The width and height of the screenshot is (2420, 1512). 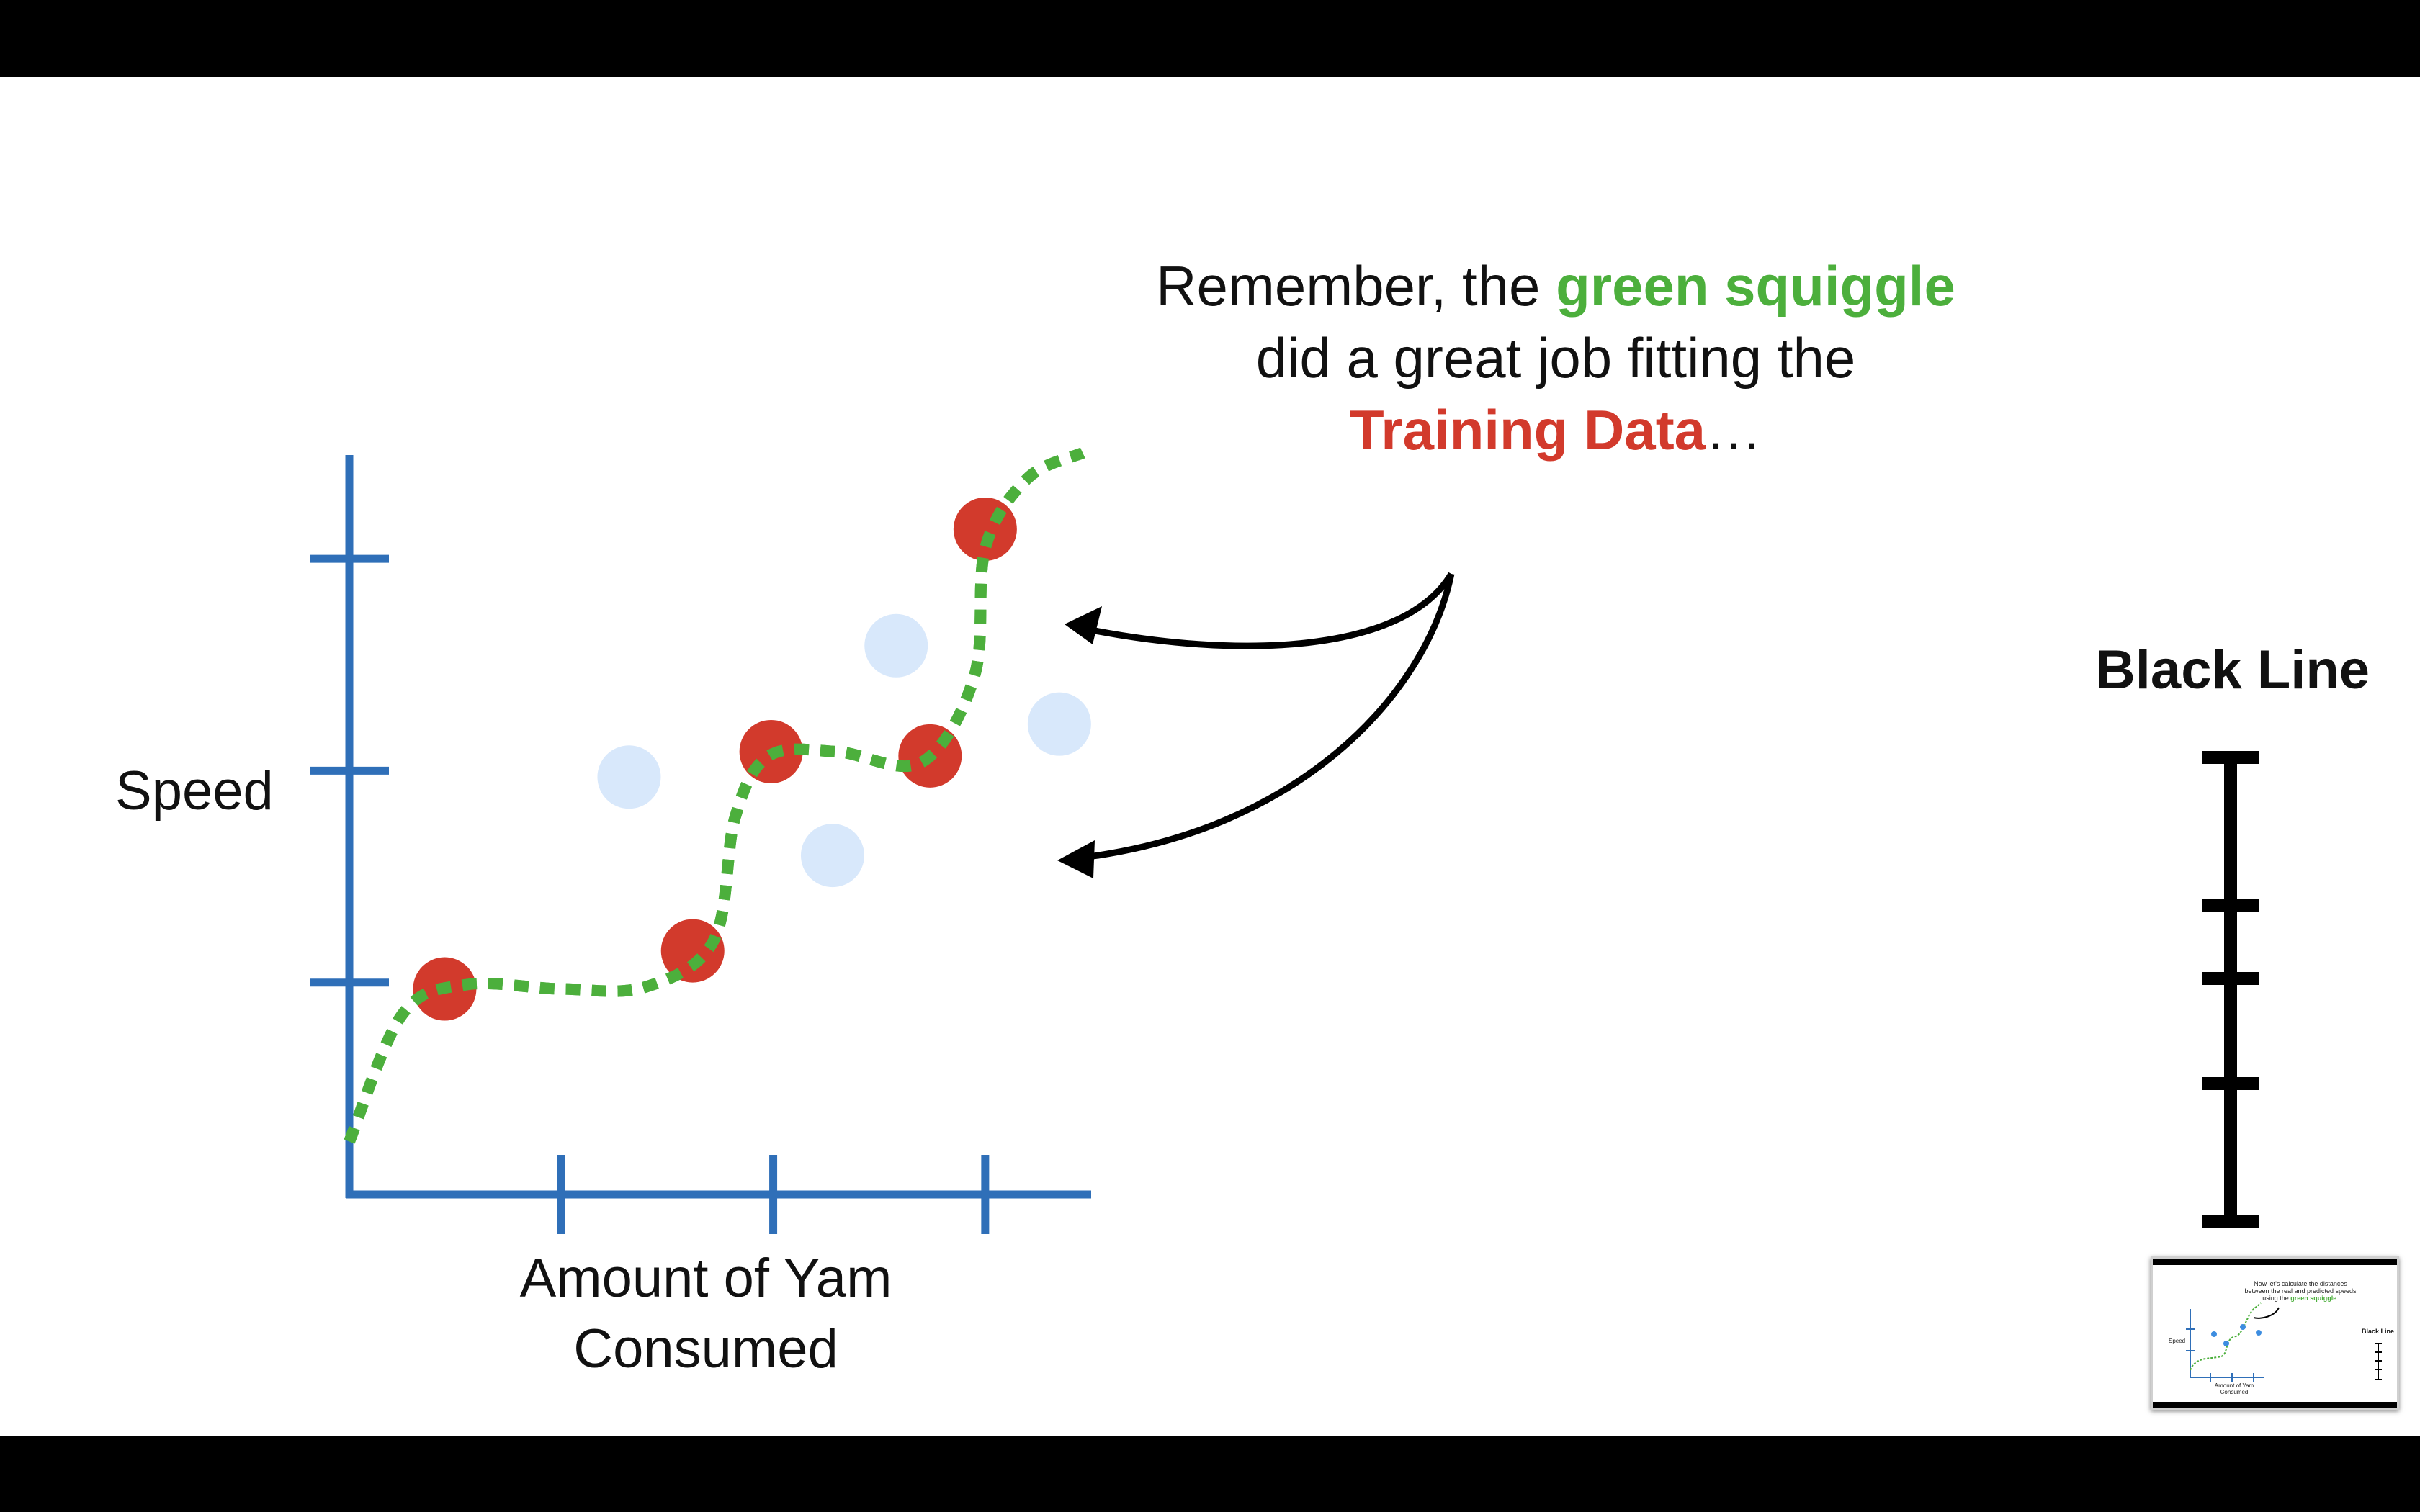 What do you see at coordinates (1755, 286) in the screenshot?
I see `green-squiggle-highlight: green squiggle` at bounding box center [1755, 286].